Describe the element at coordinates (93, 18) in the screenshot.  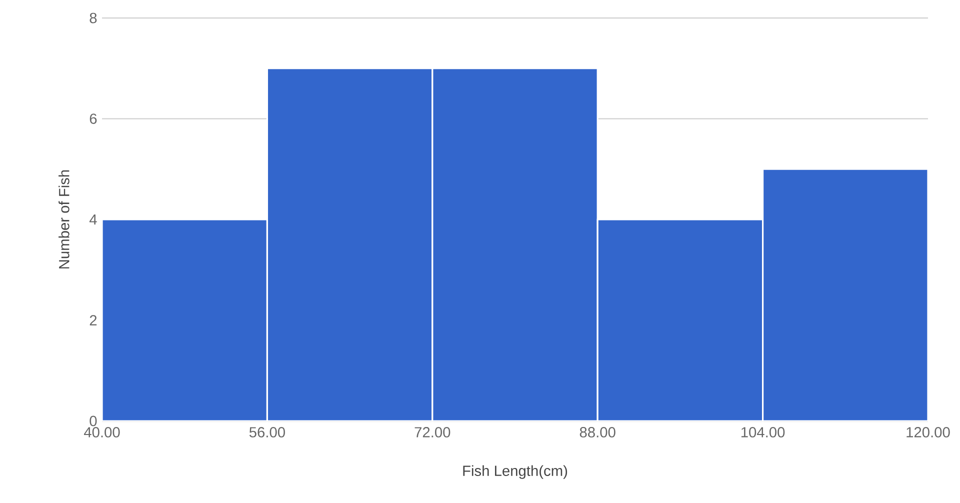
I see `y-tick-label: 8` at that location.